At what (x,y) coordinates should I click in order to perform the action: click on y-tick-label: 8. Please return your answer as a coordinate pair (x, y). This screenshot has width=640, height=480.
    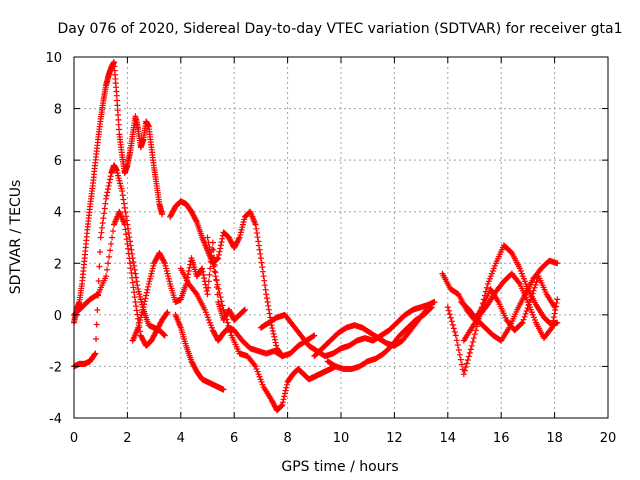
    Looking at the image, I should click on (58, 110).